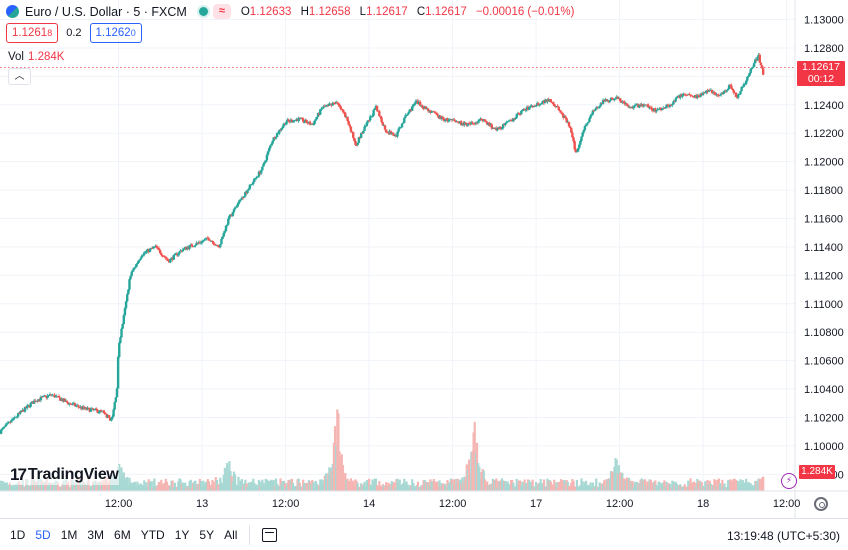 The width and height of the screenshot is (848, 550). I want to click on range-button-ytd: YTD, so click(152, 534).